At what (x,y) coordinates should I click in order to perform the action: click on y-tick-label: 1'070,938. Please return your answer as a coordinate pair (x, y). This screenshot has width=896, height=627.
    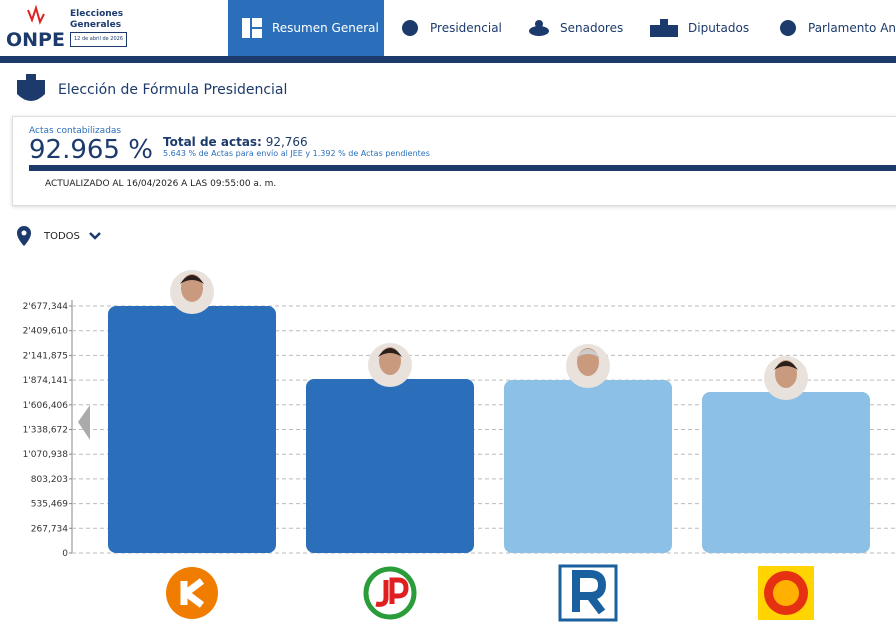
    Looking at the image, I should click on (46, 455).